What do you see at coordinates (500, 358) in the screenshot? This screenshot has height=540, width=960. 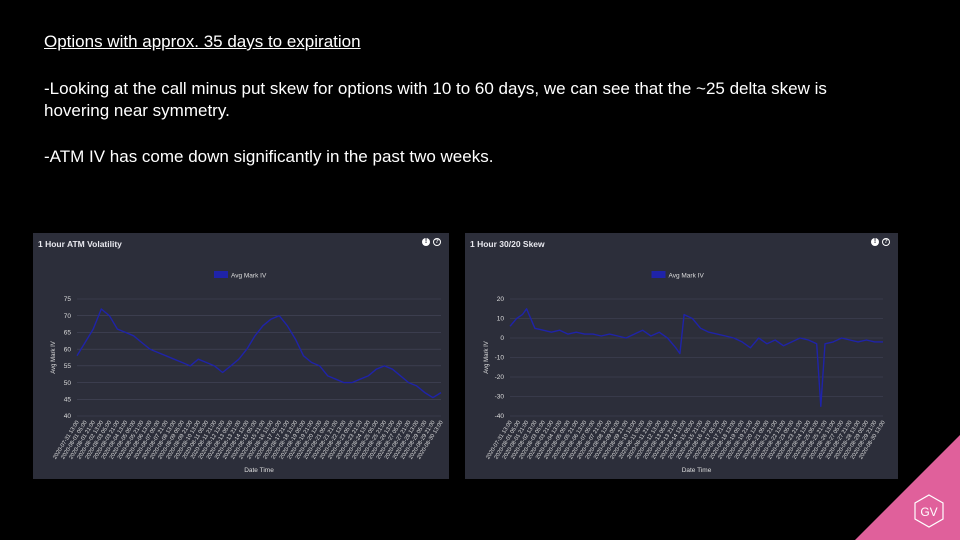 I see `y-tick-label: -10` at bounding box center [500, 358].